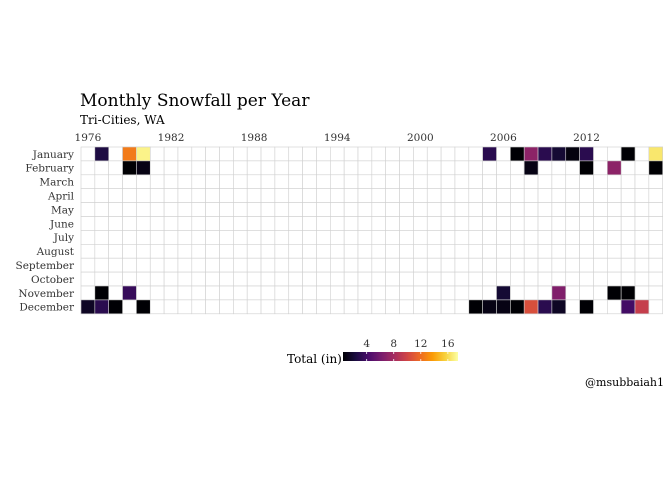  I want to click on color-legend: Total (in) 4 8 12 16, so click(372, 352).